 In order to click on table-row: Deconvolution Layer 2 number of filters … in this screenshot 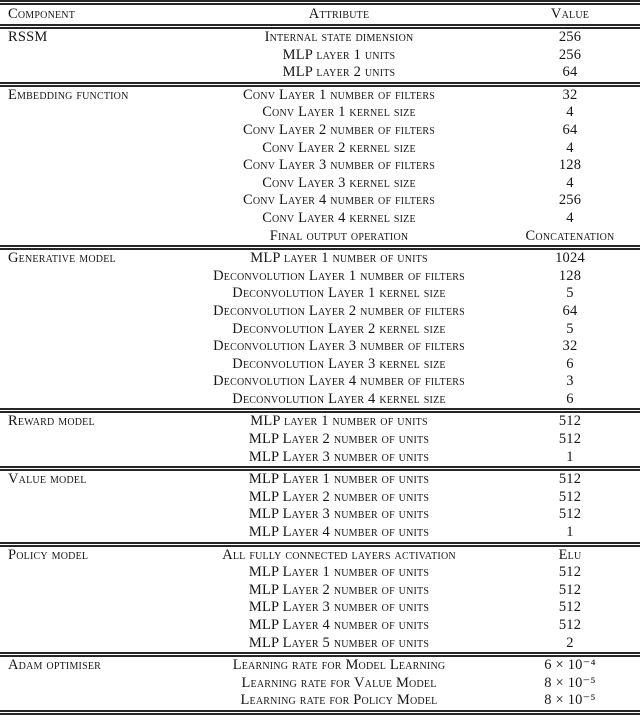, I will do `click(320, 312)`.